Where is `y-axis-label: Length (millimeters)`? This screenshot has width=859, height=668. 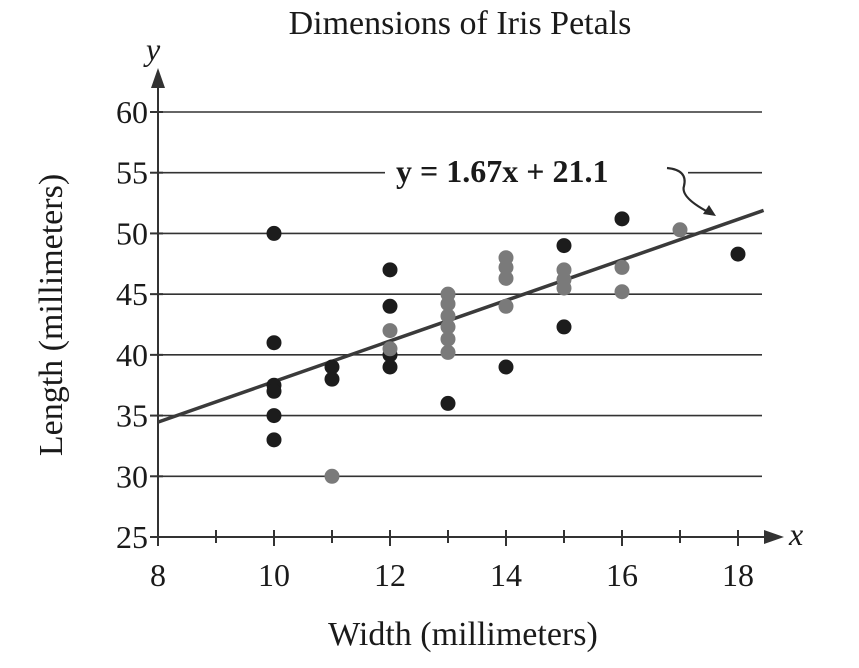 y-axis-label: Length (millimeters) is located at coordinates (51, 315).